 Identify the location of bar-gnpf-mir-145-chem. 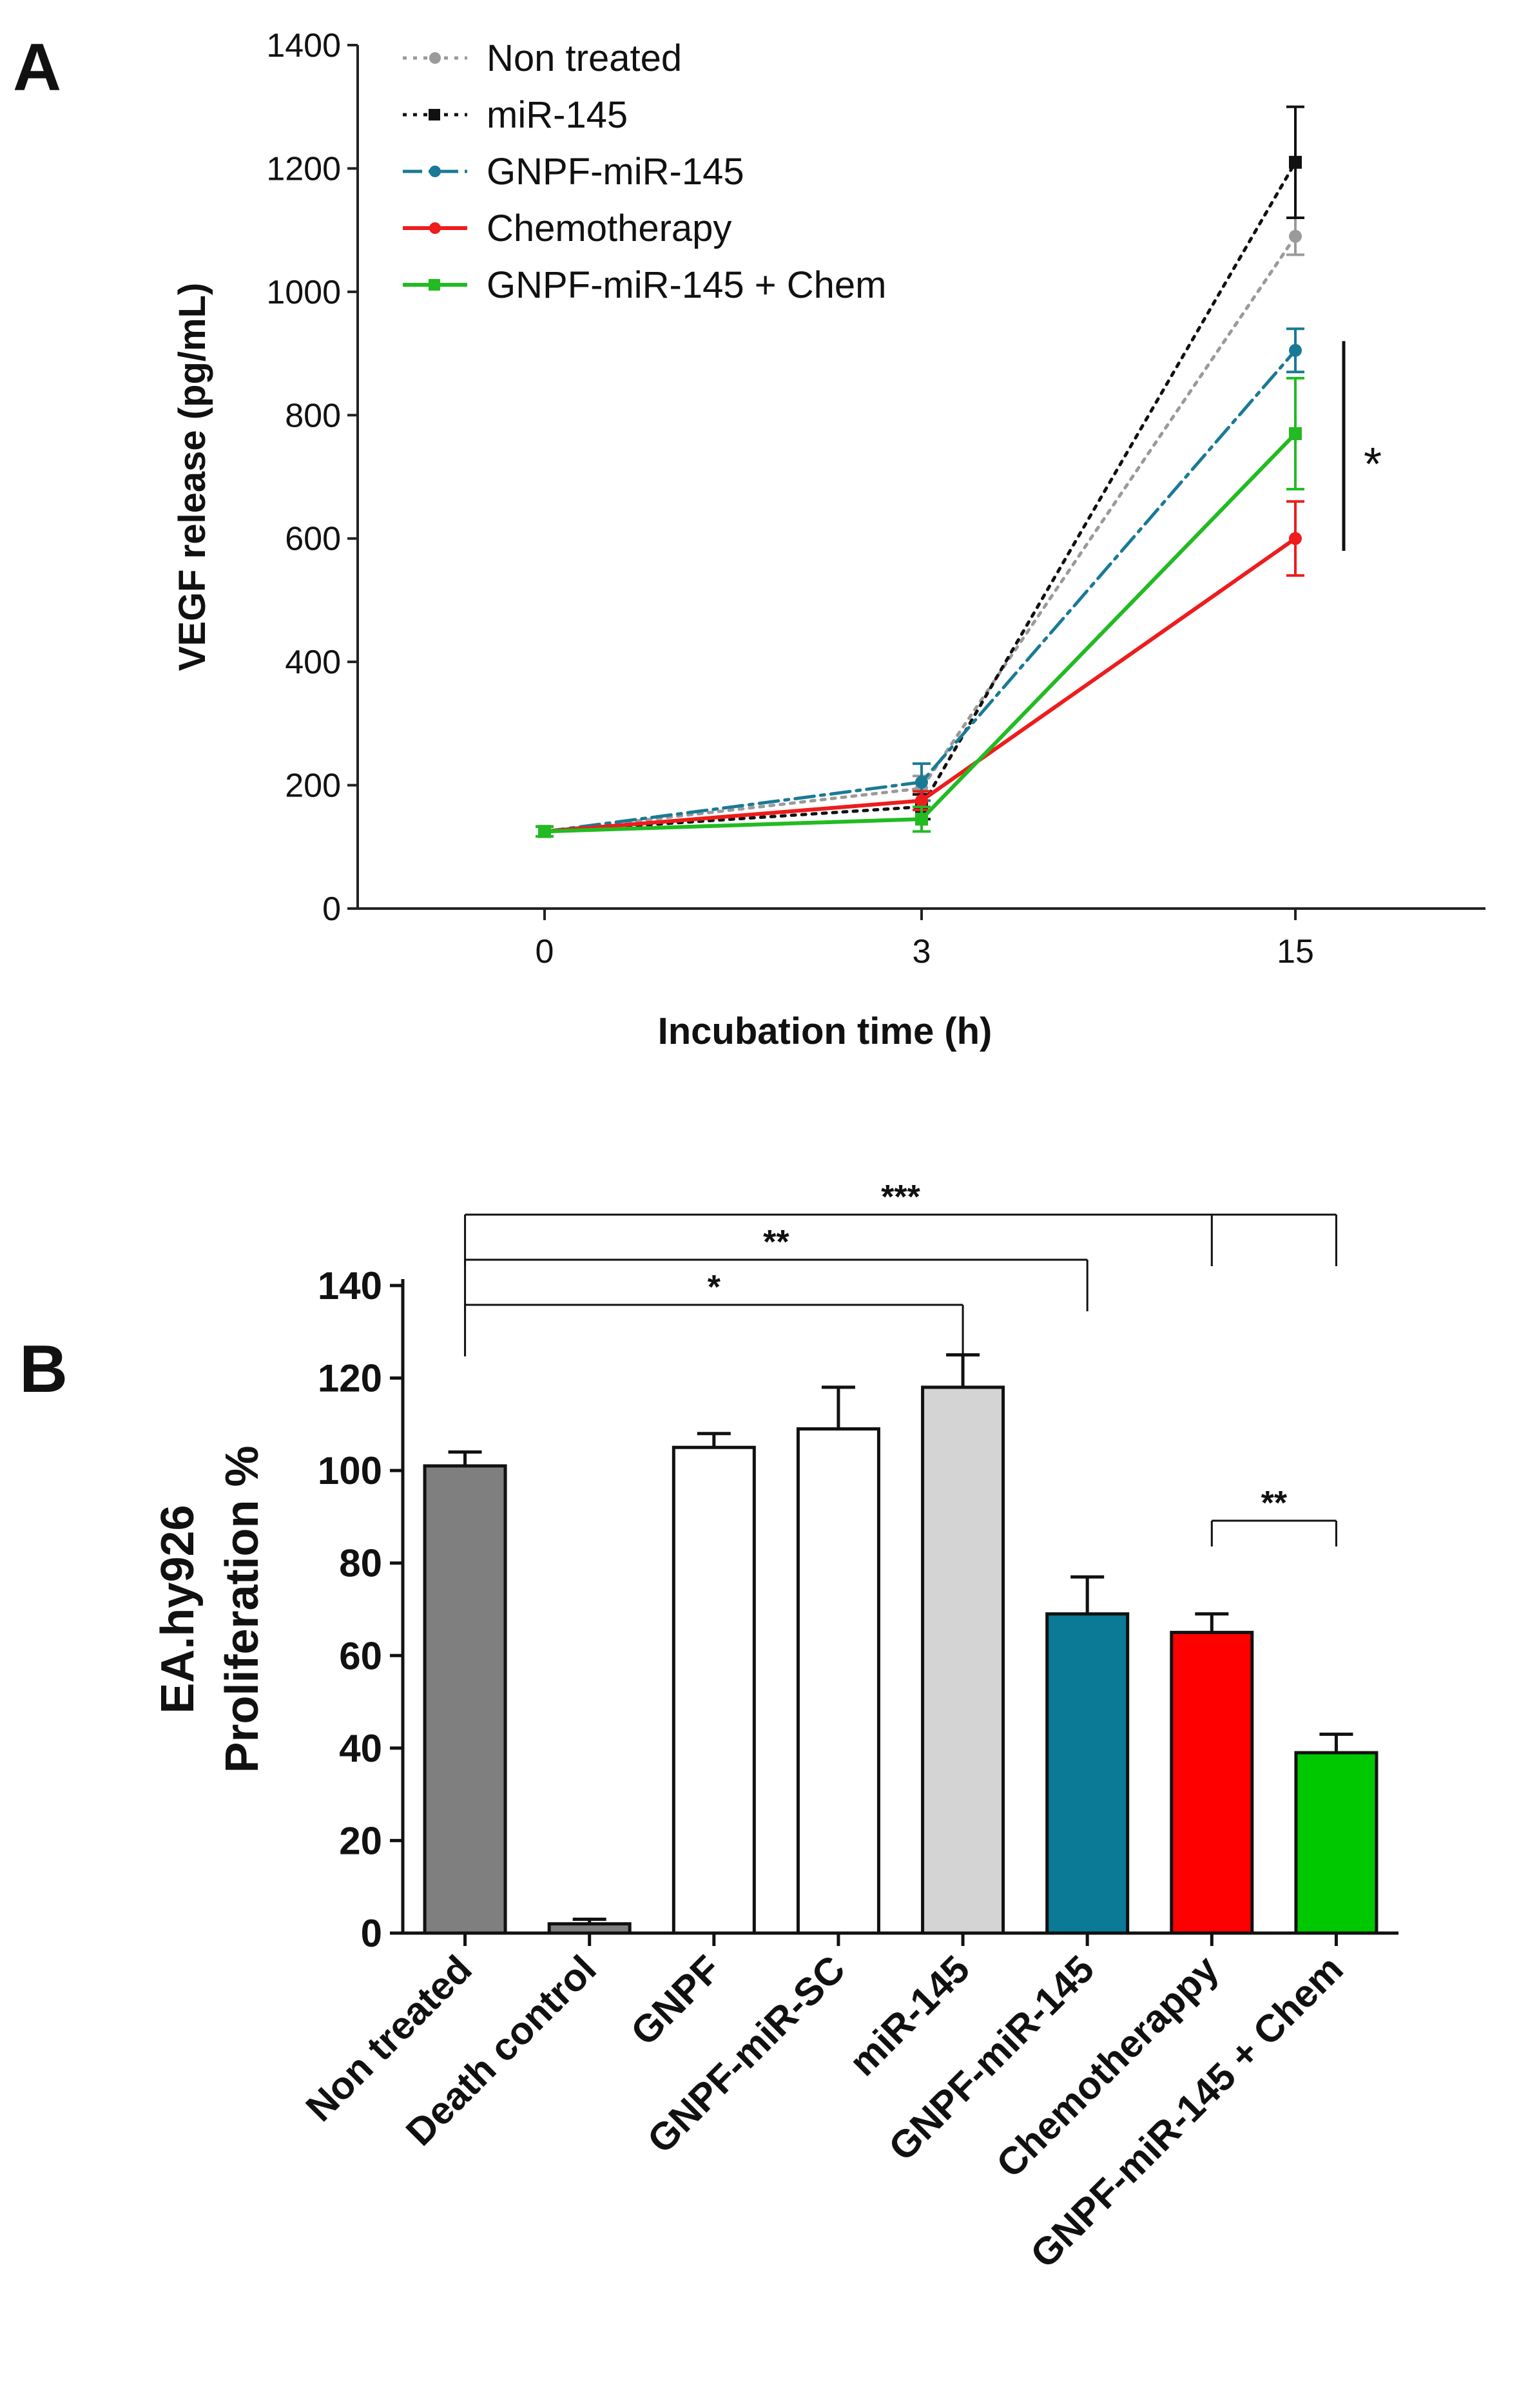
(1336, 1843).